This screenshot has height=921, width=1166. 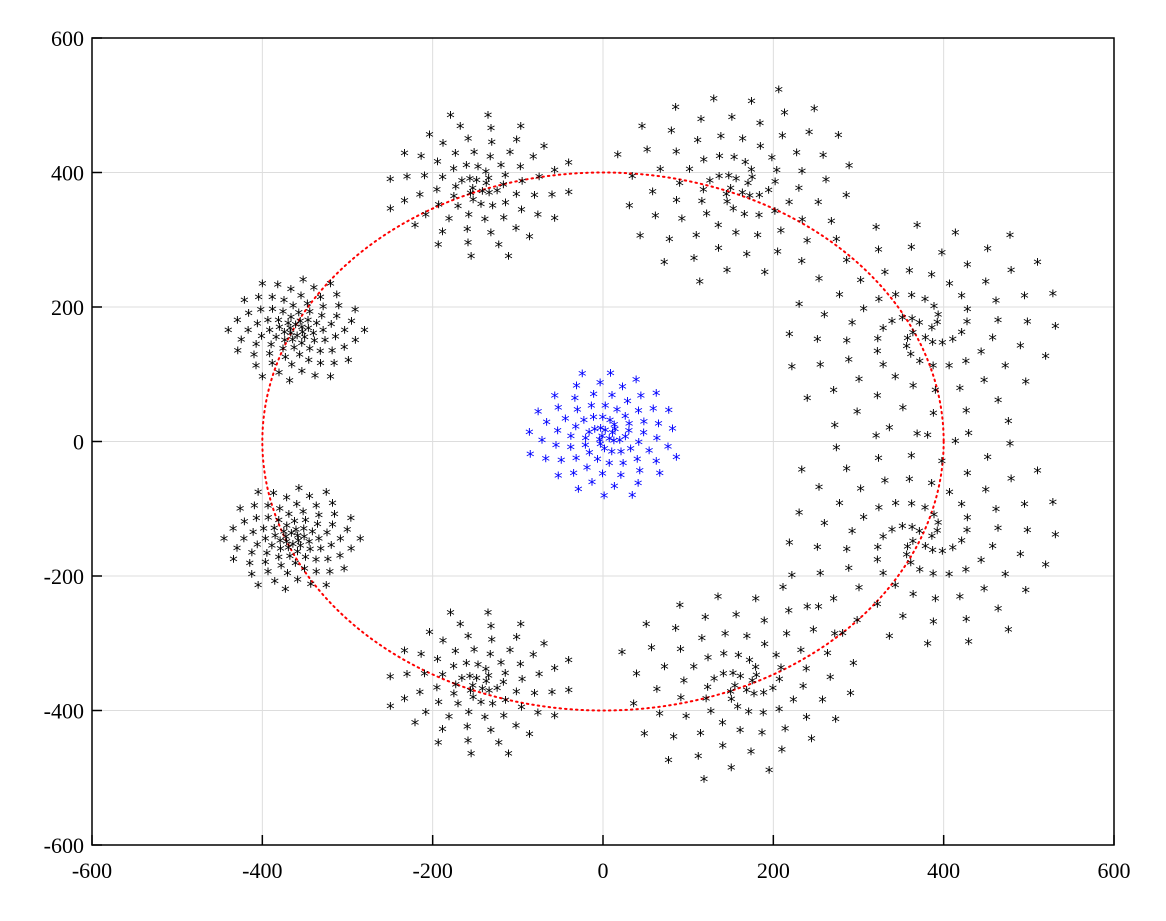 What do you see at coordinates (64, 711) in the screenshot?
I see `y-tick-label: -400` at bounding box center [64, 711].